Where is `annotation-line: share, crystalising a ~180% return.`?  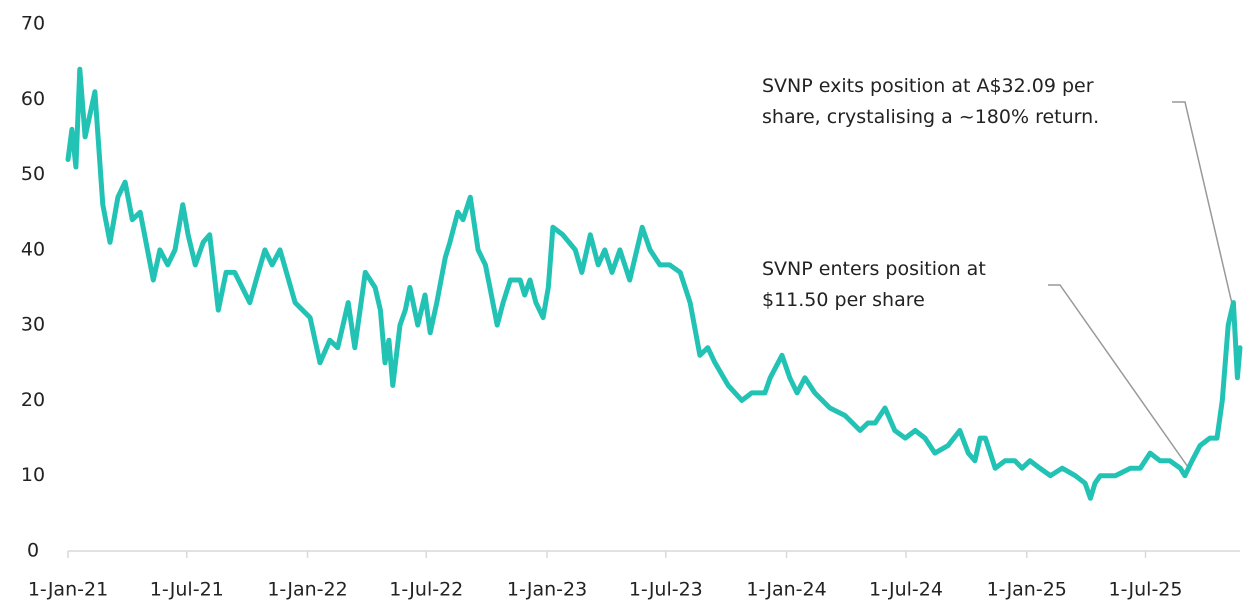 annotation-line: share, crystalising a ~180% return. is located at coordinates (931, 117).